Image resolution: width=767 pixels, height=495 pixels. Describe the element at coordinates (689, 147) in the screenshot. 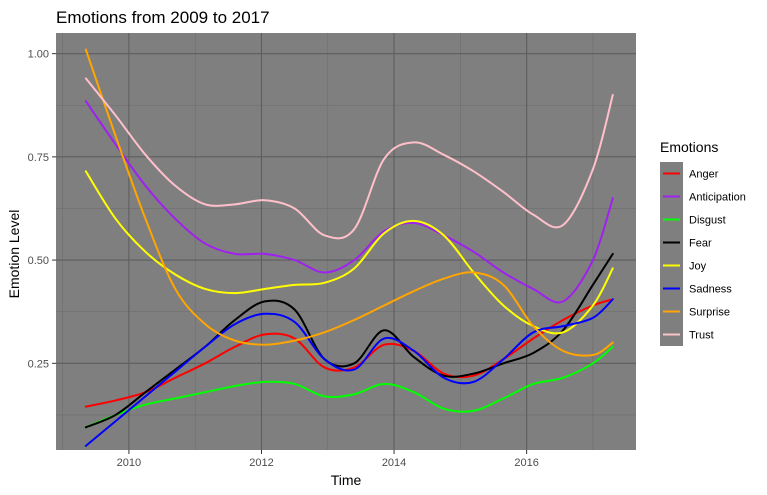

I see `legend-title: Emotions` at that location.